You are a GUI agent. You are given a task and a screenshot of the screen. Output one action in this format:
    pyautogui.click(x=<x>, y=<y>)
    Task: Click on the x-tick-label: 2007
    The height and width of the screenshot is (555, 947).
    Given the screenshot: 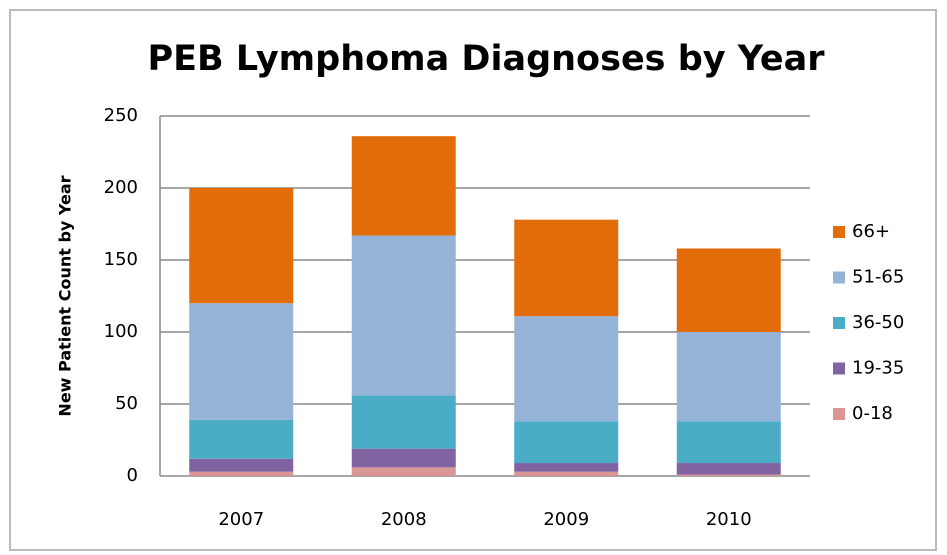 What is the action you would take?
    pyautogui.click(x=241, y=519)
    